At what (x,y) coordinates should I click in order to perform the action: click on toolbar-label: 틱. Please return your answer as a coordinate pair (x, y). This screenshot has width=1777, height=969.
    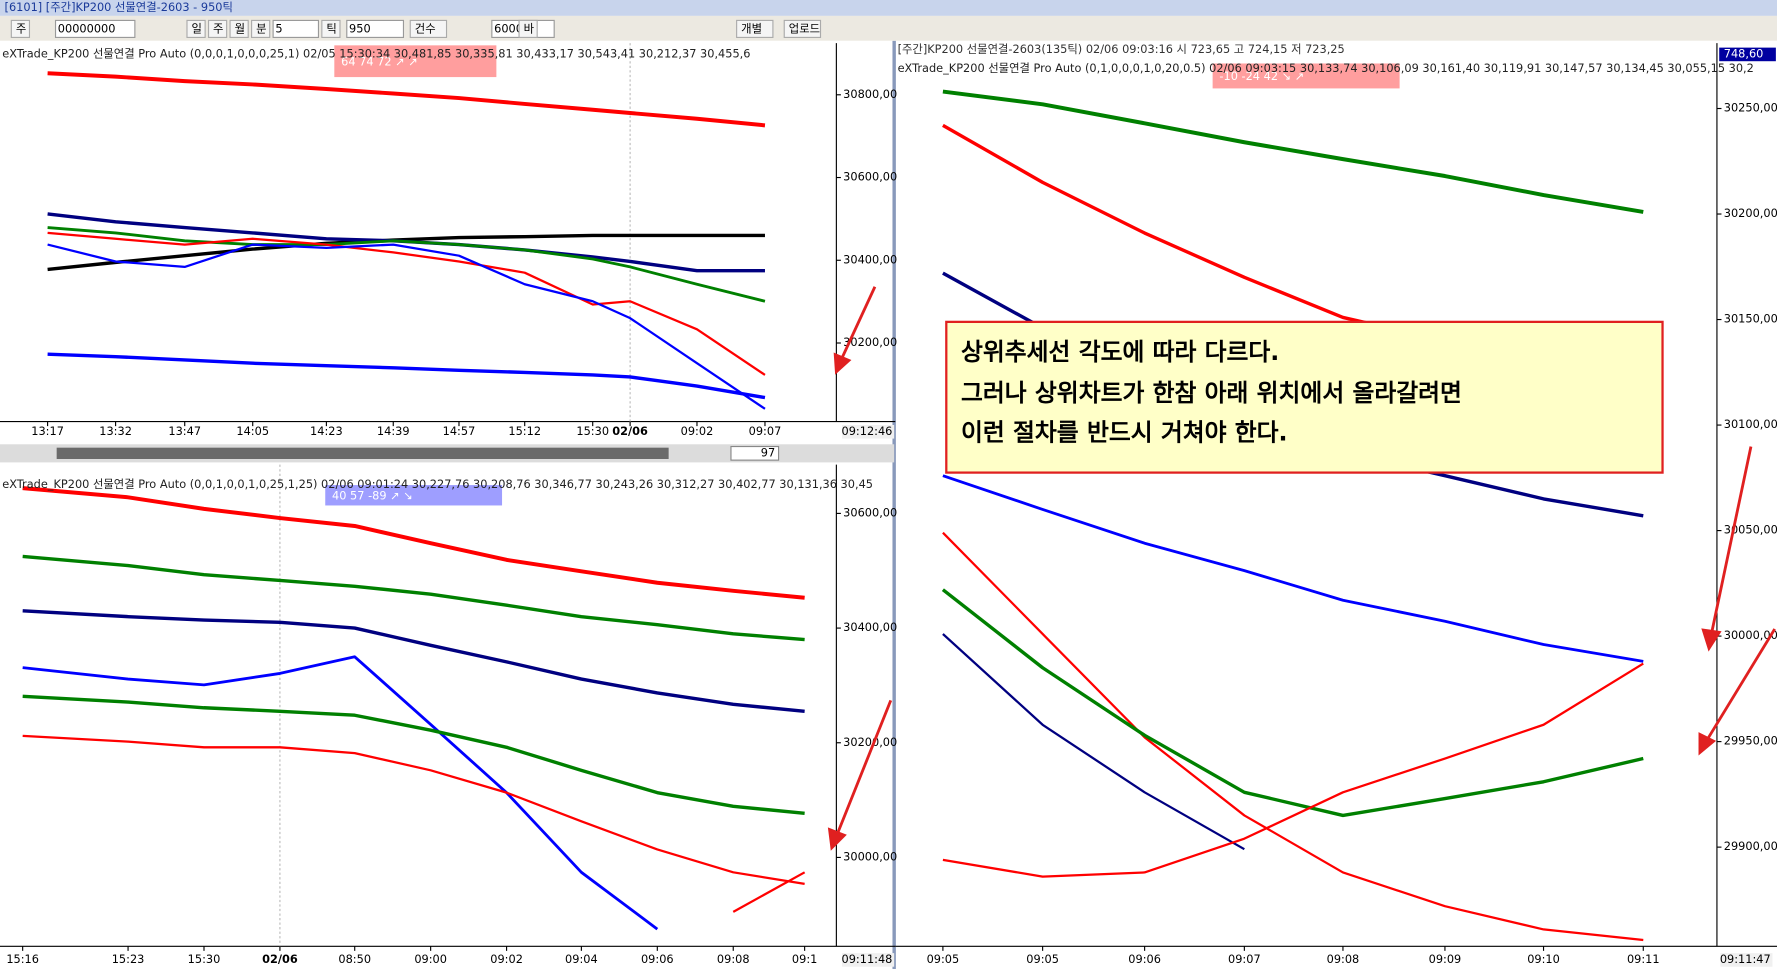
    Looking at the image, I should click on (331, 28).